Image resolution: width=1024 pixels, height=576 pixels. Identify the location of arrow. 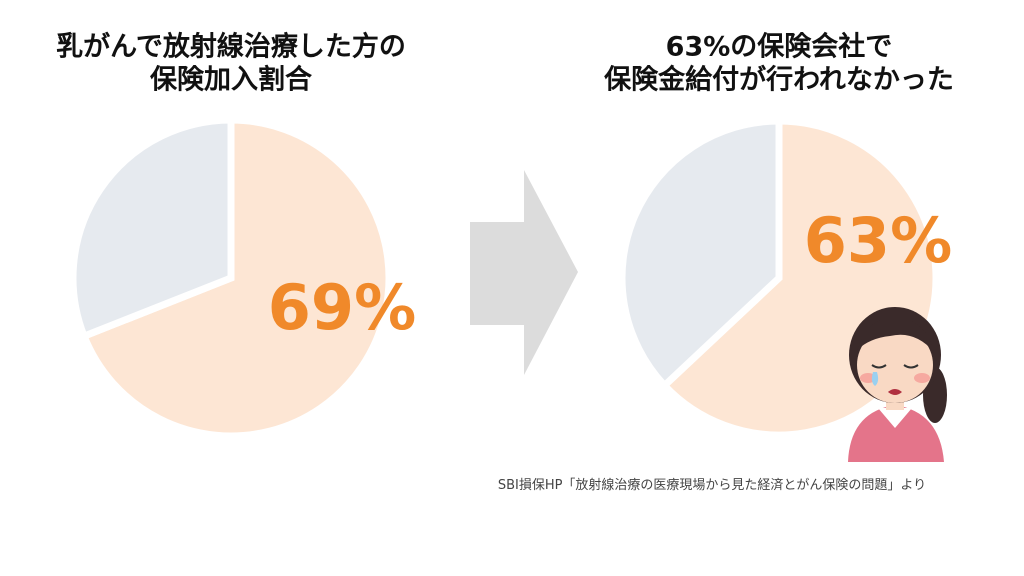
(524, 272).